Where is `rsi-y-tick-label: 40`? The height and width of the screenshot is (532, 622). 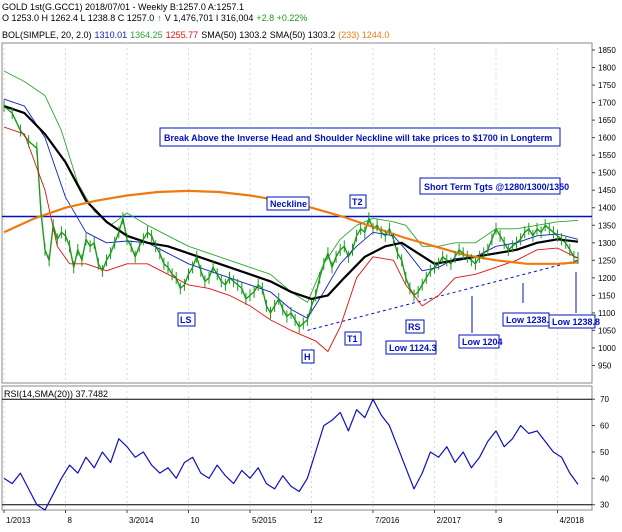 rsi-y-tick-label: 40 is located at coordinates (604, 478).